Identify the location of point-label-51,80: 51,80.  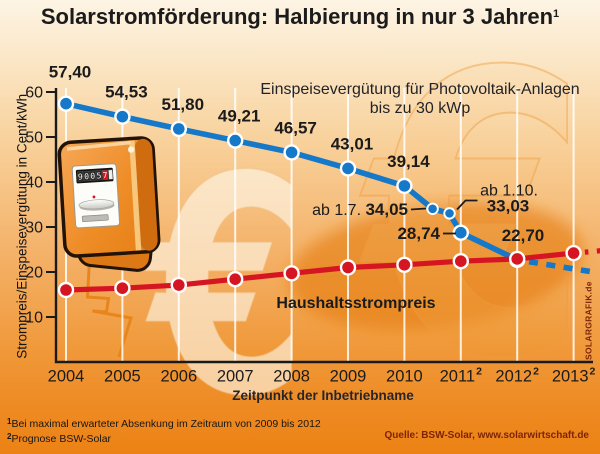
(183, 104).